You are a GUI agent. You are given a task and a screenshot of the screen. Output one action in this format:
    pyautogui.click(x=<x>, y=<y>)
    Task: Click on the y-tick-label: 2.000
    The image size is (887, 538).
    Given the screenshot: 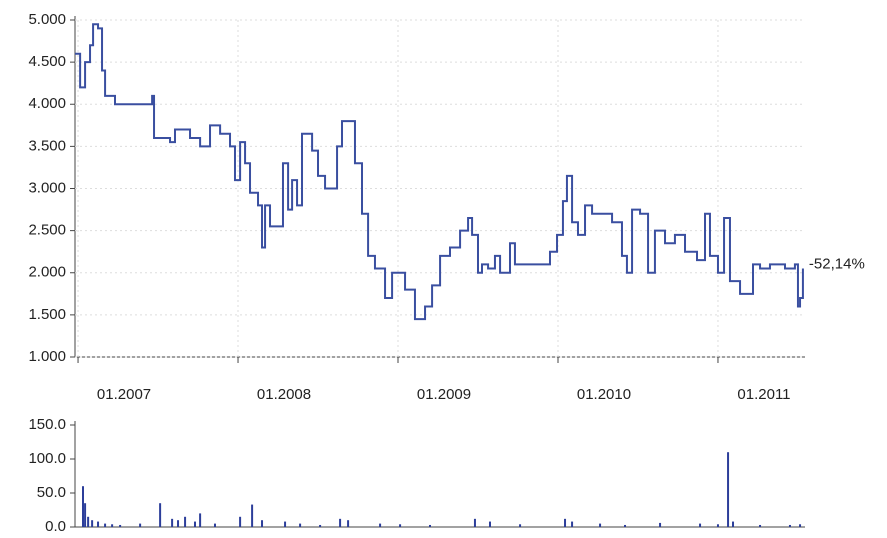 What is the action you would take?
    pyautogui.click(x=47, y=272)
    